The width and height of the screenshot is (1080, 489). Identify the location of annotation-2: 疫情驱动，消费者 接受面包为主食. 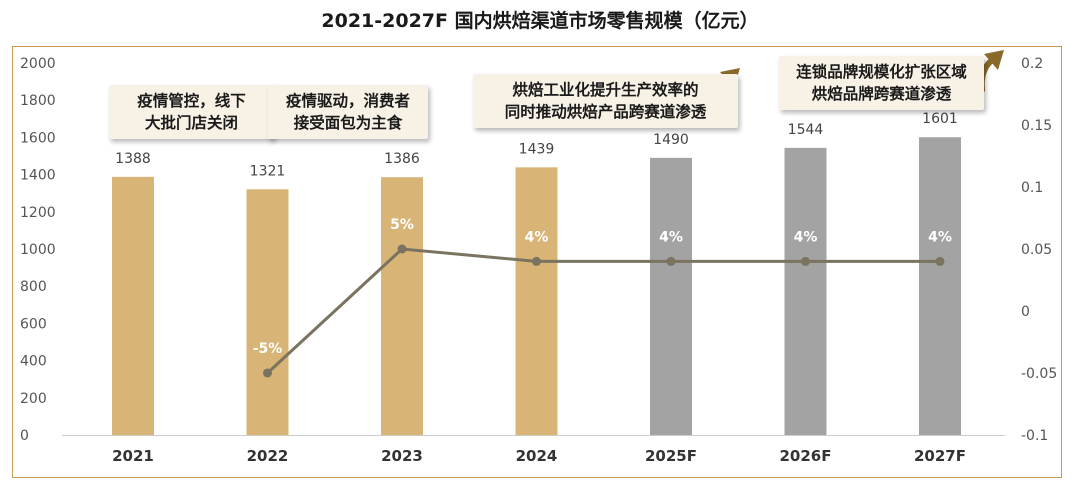
(348, 112).